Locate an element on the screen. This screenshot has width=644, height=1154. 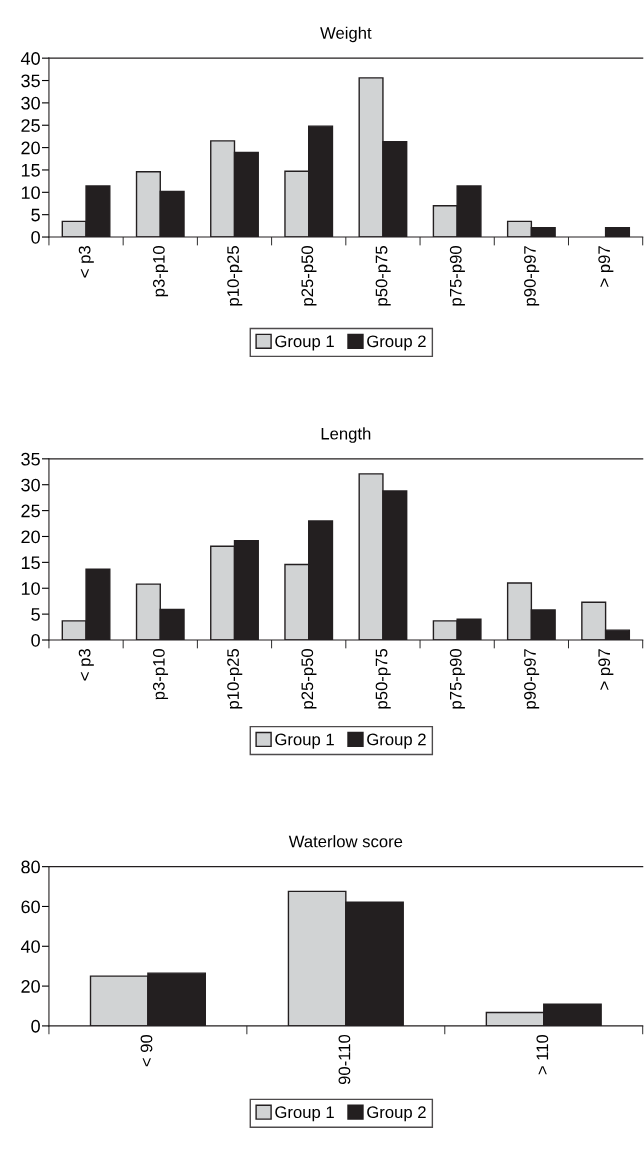
y-tick-label: 80 is located at coordinates (30, 867).